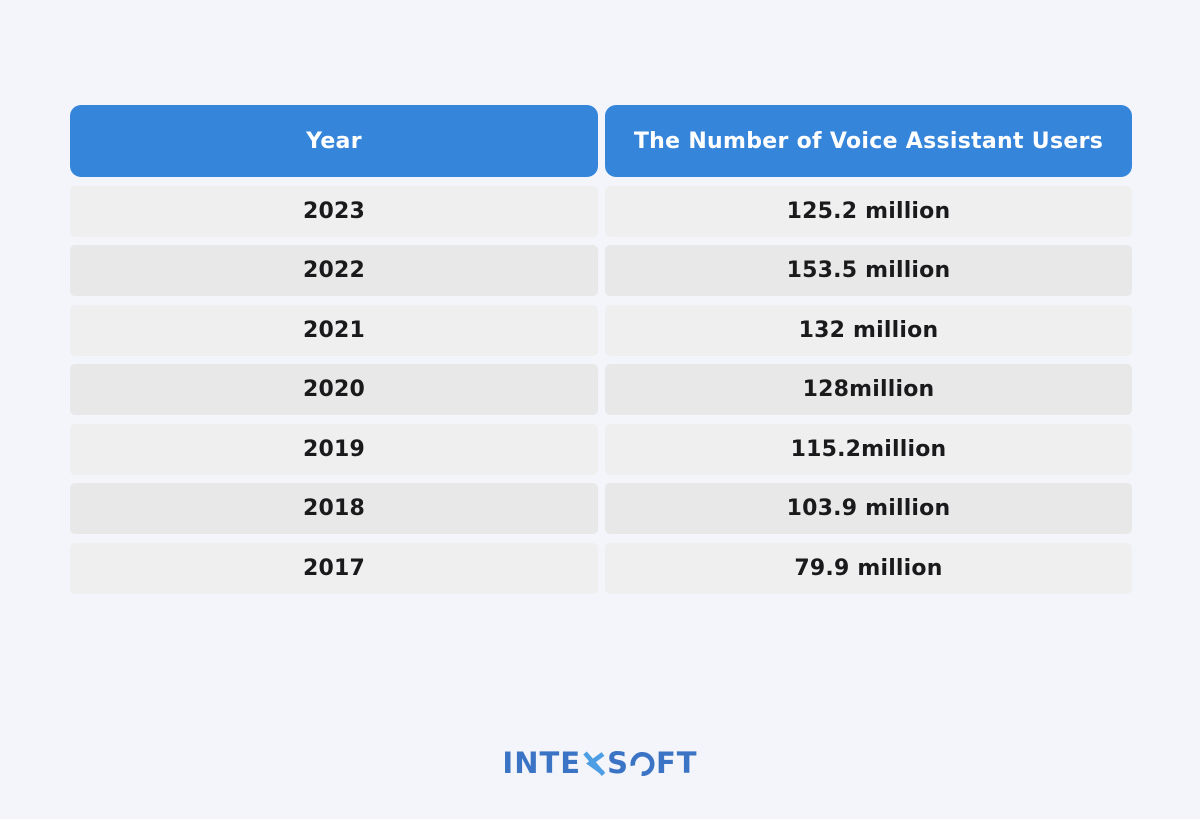 The height and width of the screenshot is (819, 1200). What do you see at coordinates (334, 211) in the screenshot?
I see `year-cell: 2023` at bounding box center [334, 211].